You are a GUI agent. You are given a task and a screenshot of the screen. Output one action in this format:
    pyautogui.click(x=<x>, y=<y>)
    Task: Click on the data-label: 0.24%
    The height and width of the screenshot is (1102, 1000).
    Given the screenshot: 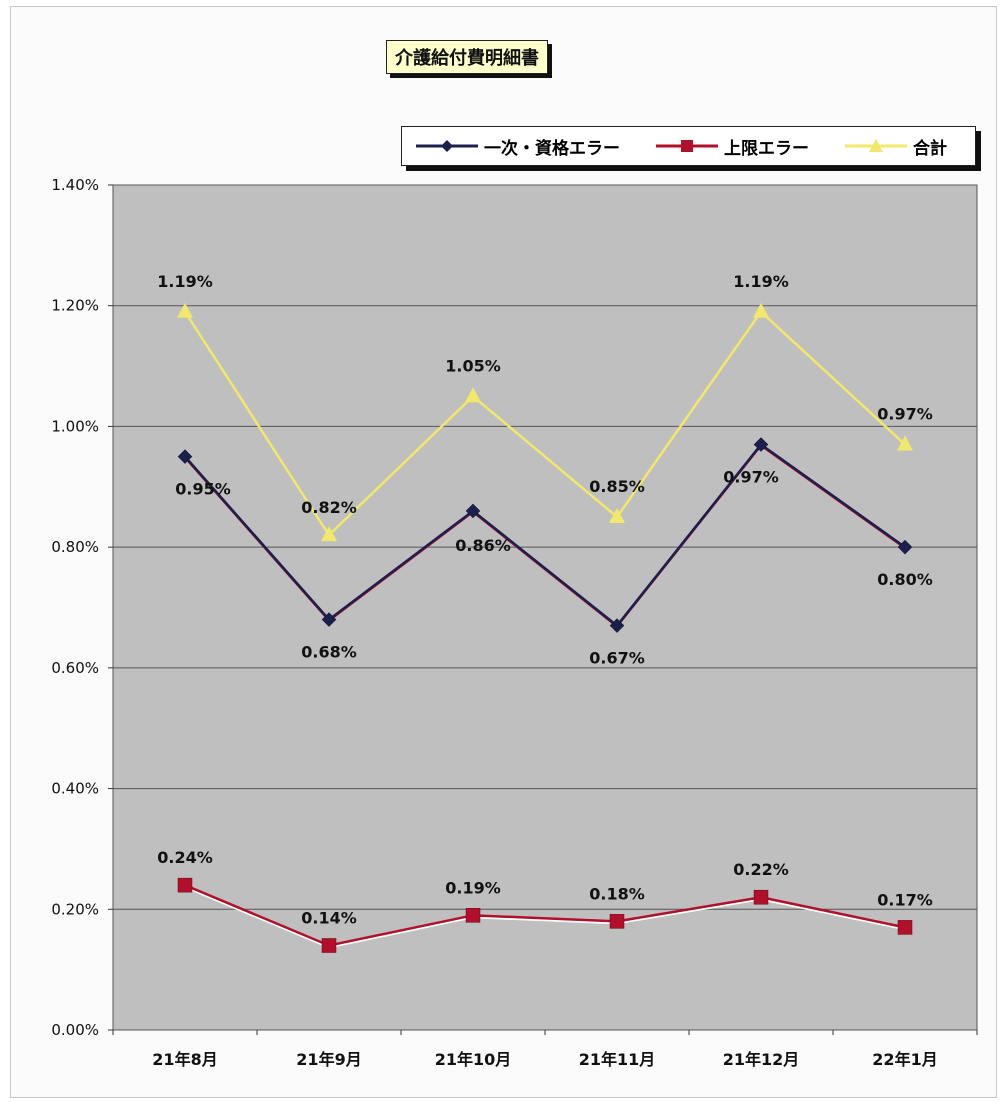 What is the action you would take?
    pyautogui.click(x=185, y=857)
    